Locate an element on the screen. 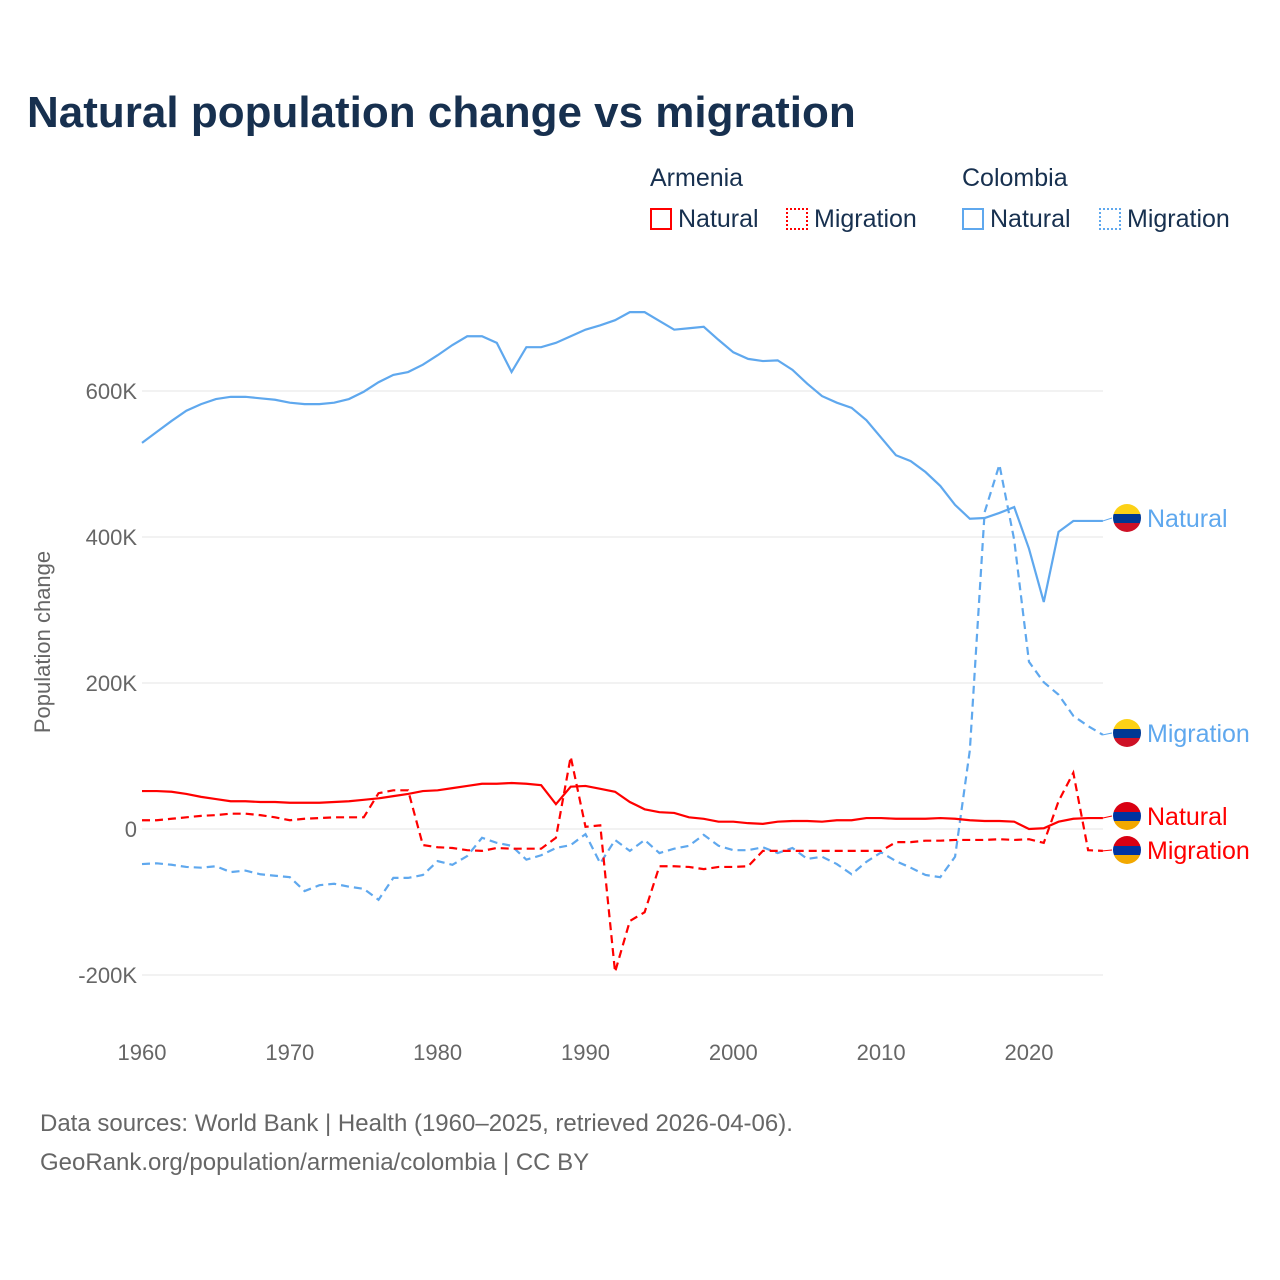  legend-group-colombia: Colombia is located at coordinates (1015, 178).